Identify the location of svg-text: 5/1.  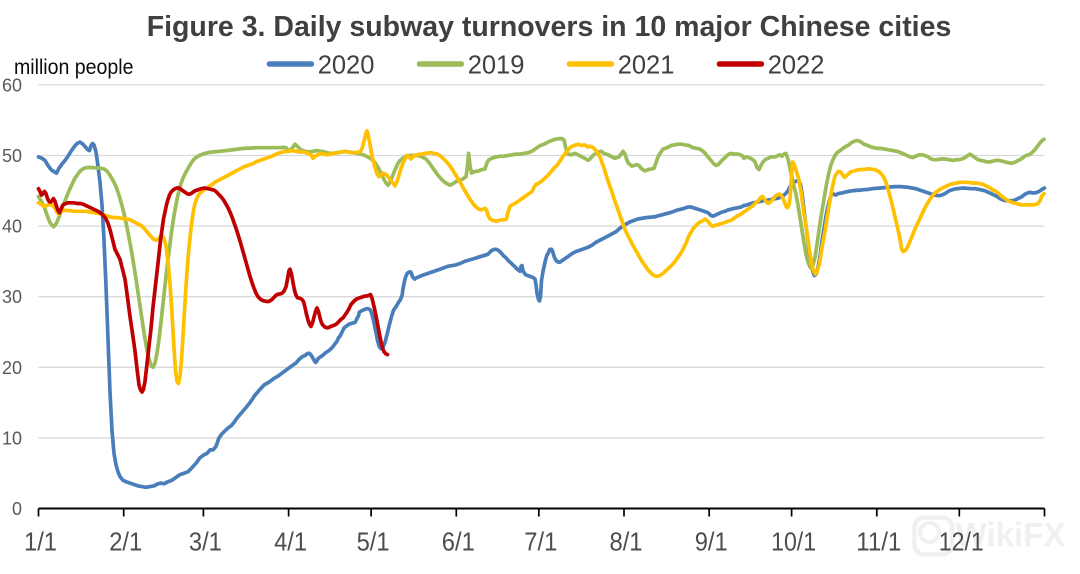
(373, 542).